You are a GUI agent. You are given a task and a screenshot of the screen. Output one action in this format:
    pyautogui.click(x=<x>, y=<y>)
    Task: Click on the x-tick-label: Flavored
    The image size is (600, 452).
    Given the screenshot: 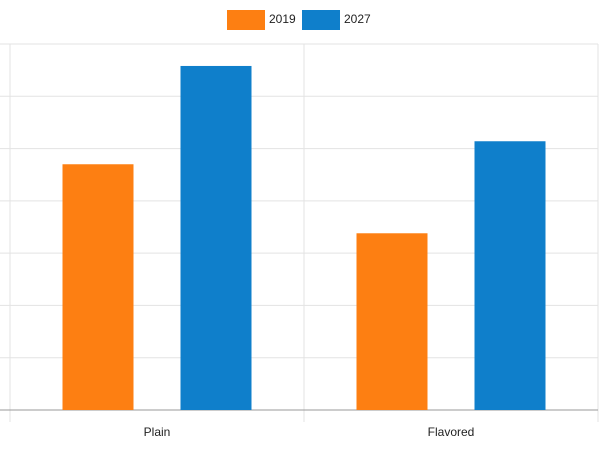 What is the action you would take?
    pyautogui.click(x=451, y=432)
    